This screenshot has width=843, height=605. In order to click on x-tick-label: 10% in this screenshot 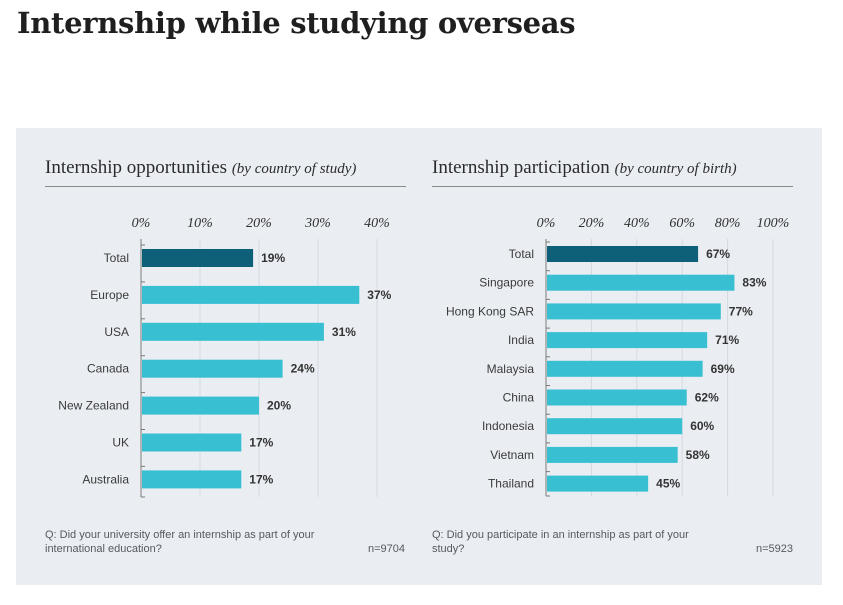, I will do `click(200, 223)`.